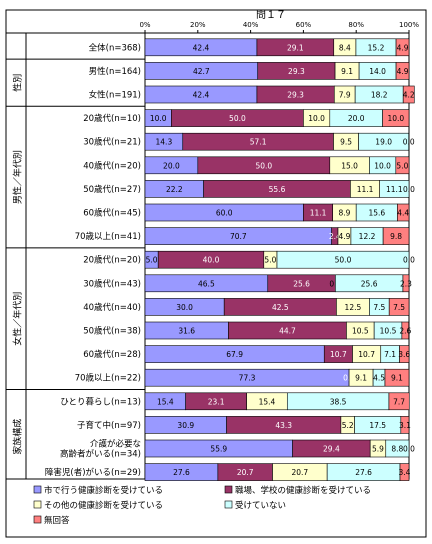 The image size is (432, 544). Describe the element at coordinates (304, 25) in the screenshot. I see `x-tick-label: 60%` at that location.